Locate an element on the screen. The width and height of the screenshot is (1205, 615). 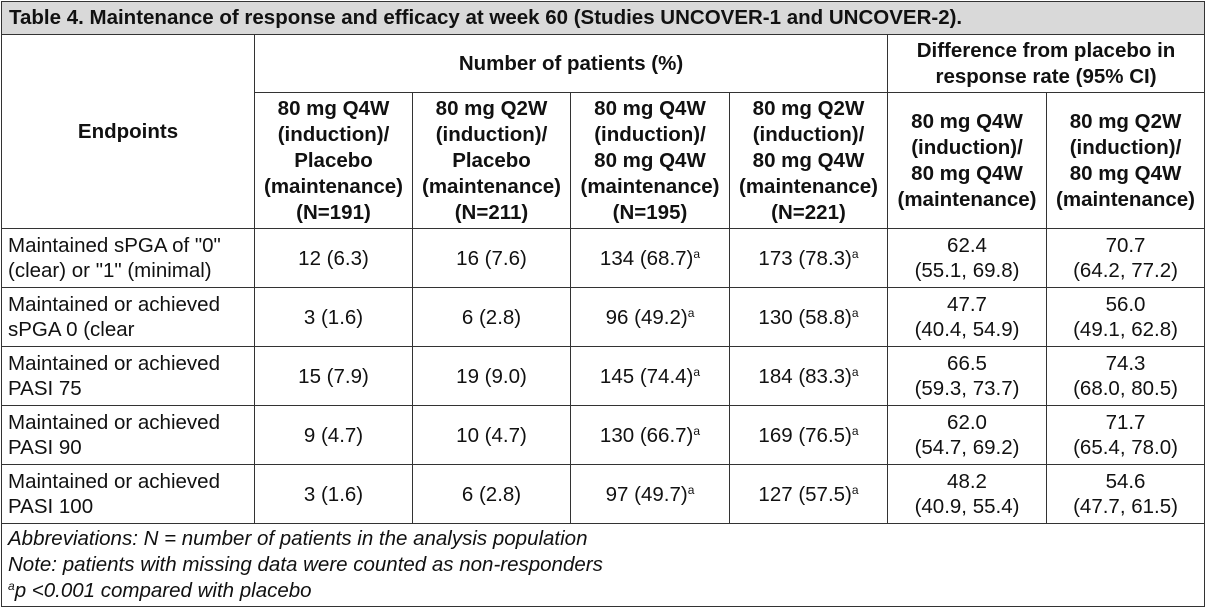
endpoint-label-line: PASI 90 is located at coordinates (45, 447).